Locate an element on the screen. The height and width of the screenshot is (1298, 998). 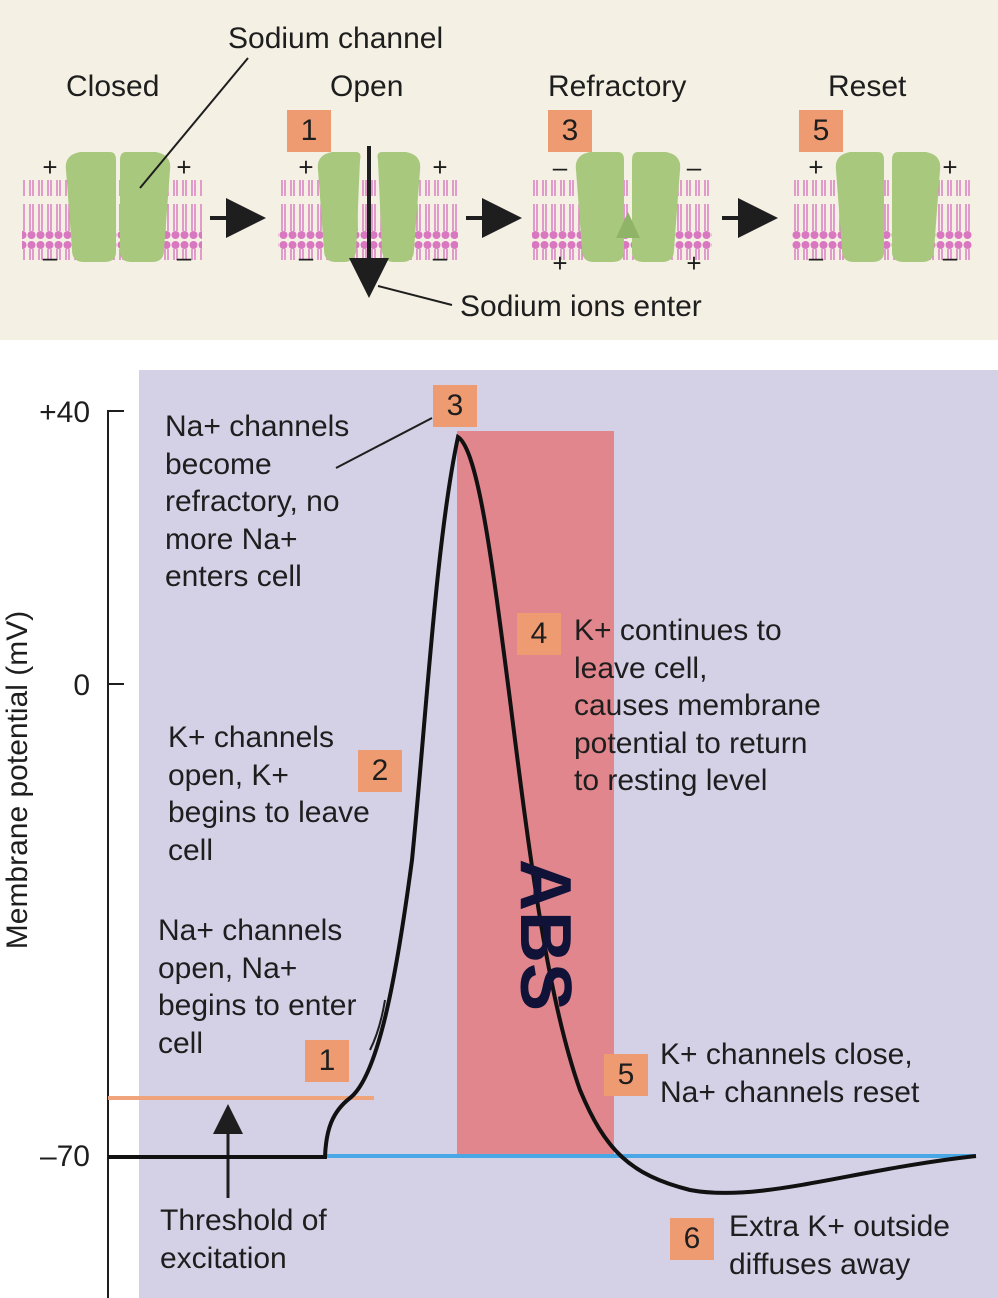
leader-sodium-ions is located at coordinates (415, 295).